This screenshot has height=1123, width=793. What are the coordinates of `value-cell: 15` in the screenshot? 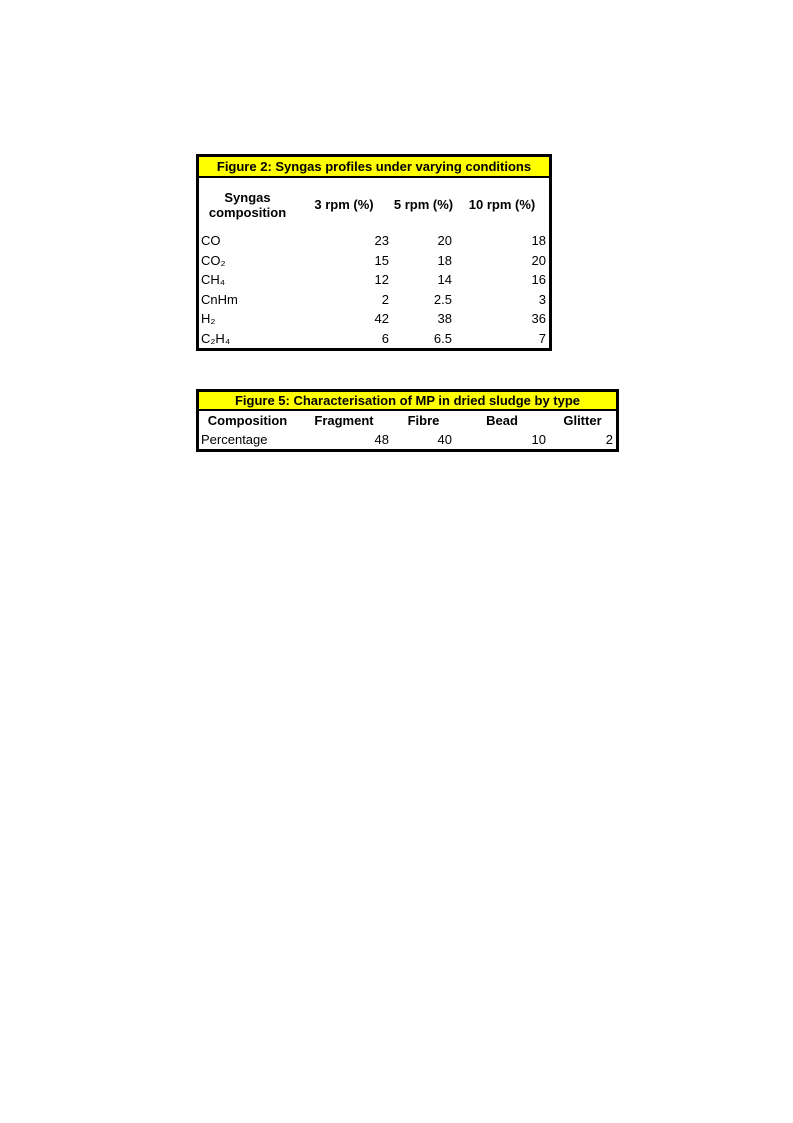 It's located at (381, 260).